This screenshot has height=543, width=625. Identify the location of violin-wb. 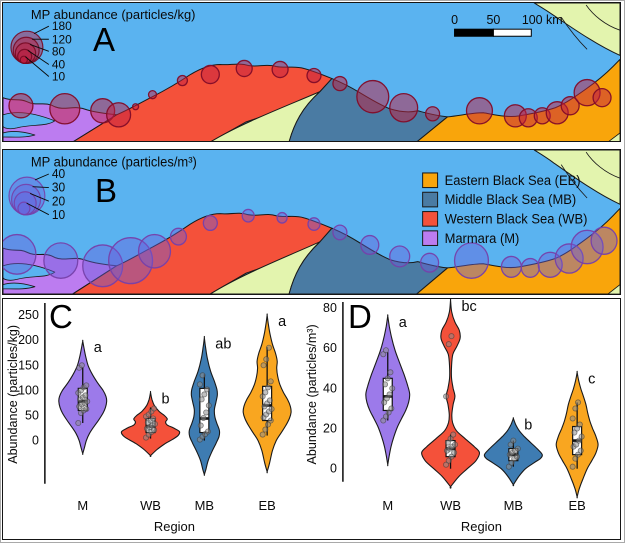
(451, 394).